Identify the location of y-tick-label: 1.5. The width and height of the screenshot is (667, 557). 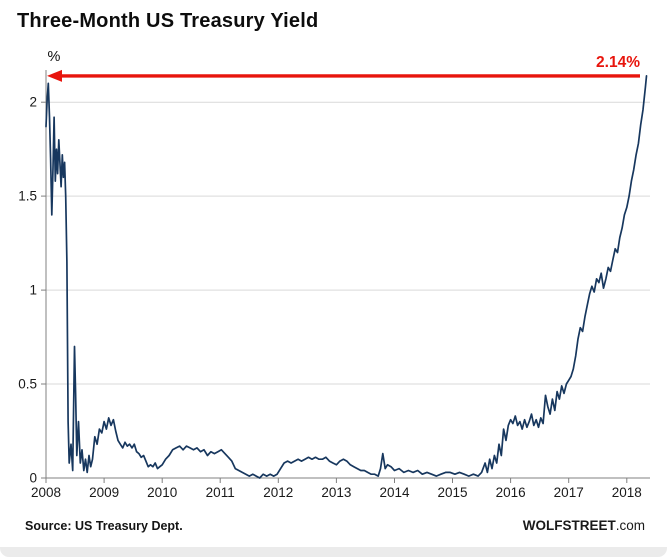
(27, 196).